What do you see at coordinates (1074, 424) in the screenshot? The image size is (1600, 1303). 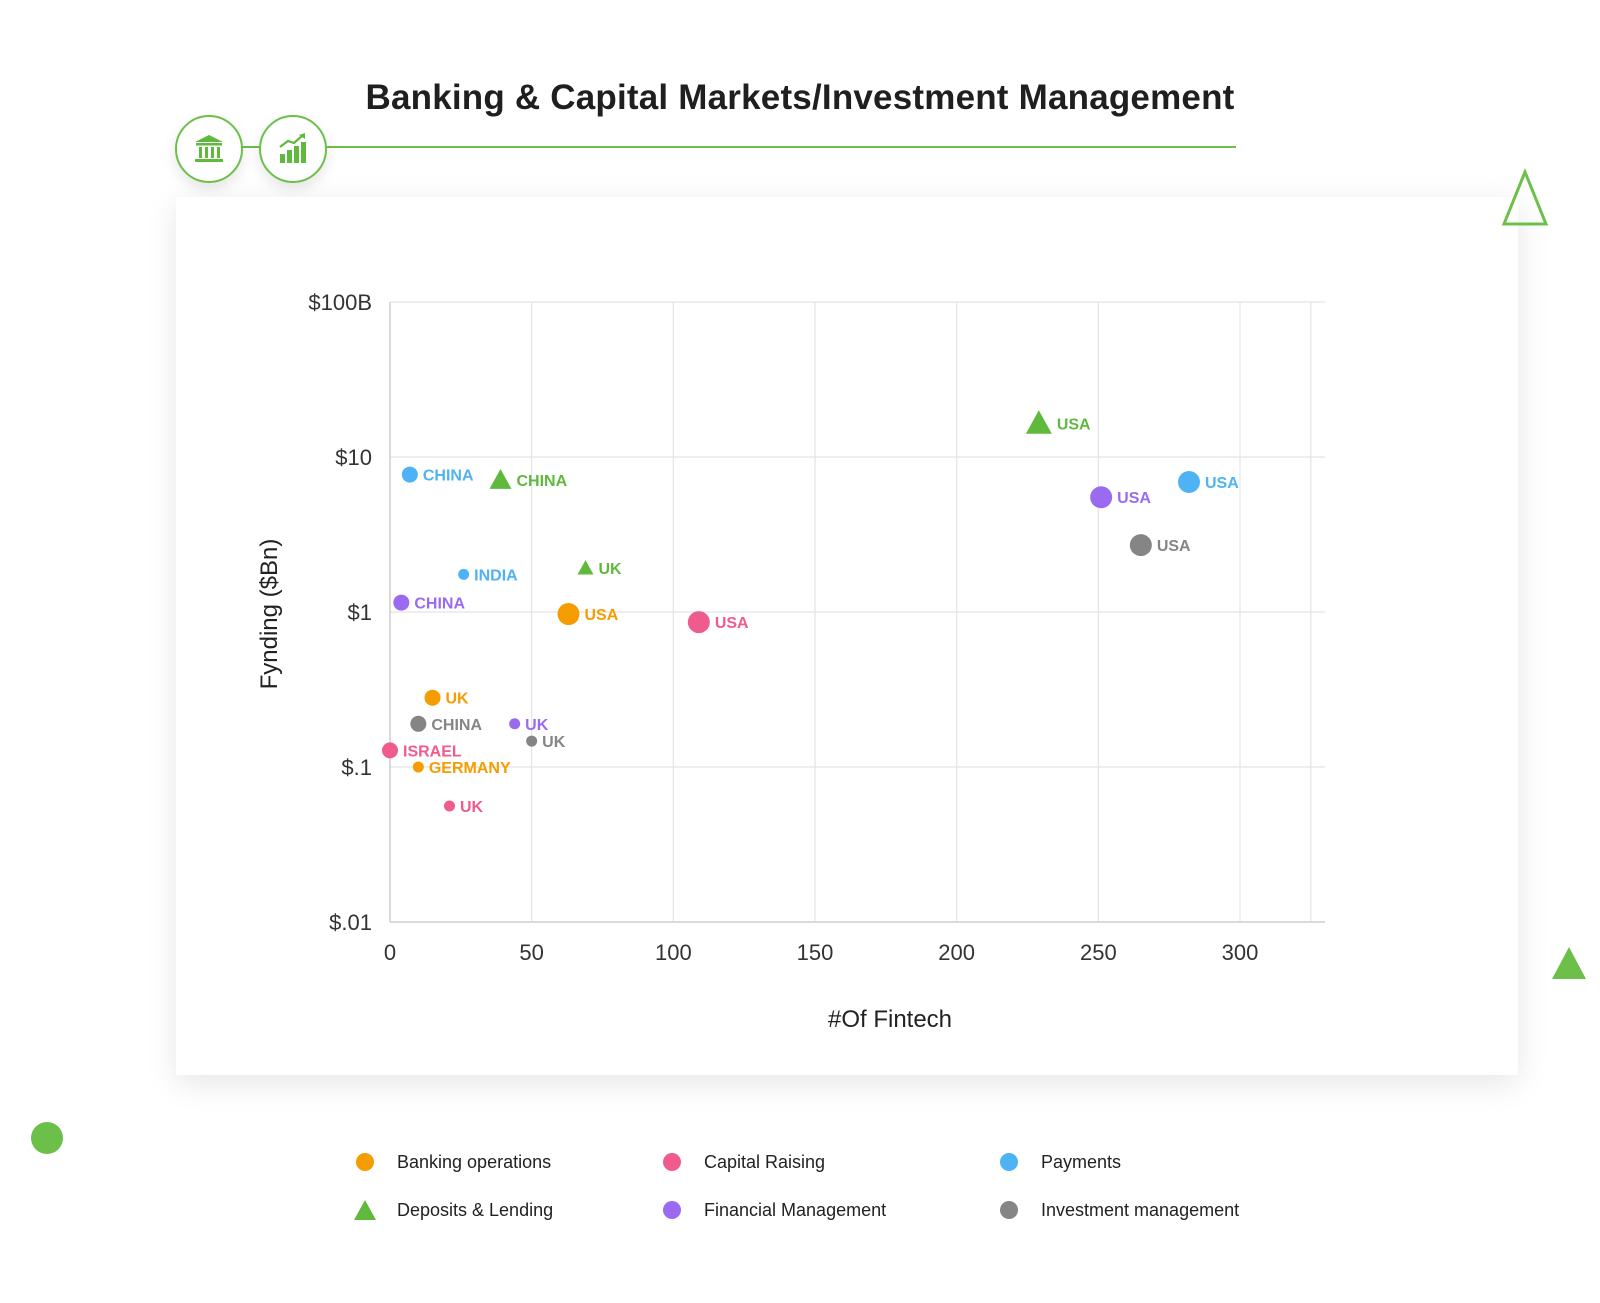 I see `data-label-deposits-lending: USA` at bounding box center [1074, 424].